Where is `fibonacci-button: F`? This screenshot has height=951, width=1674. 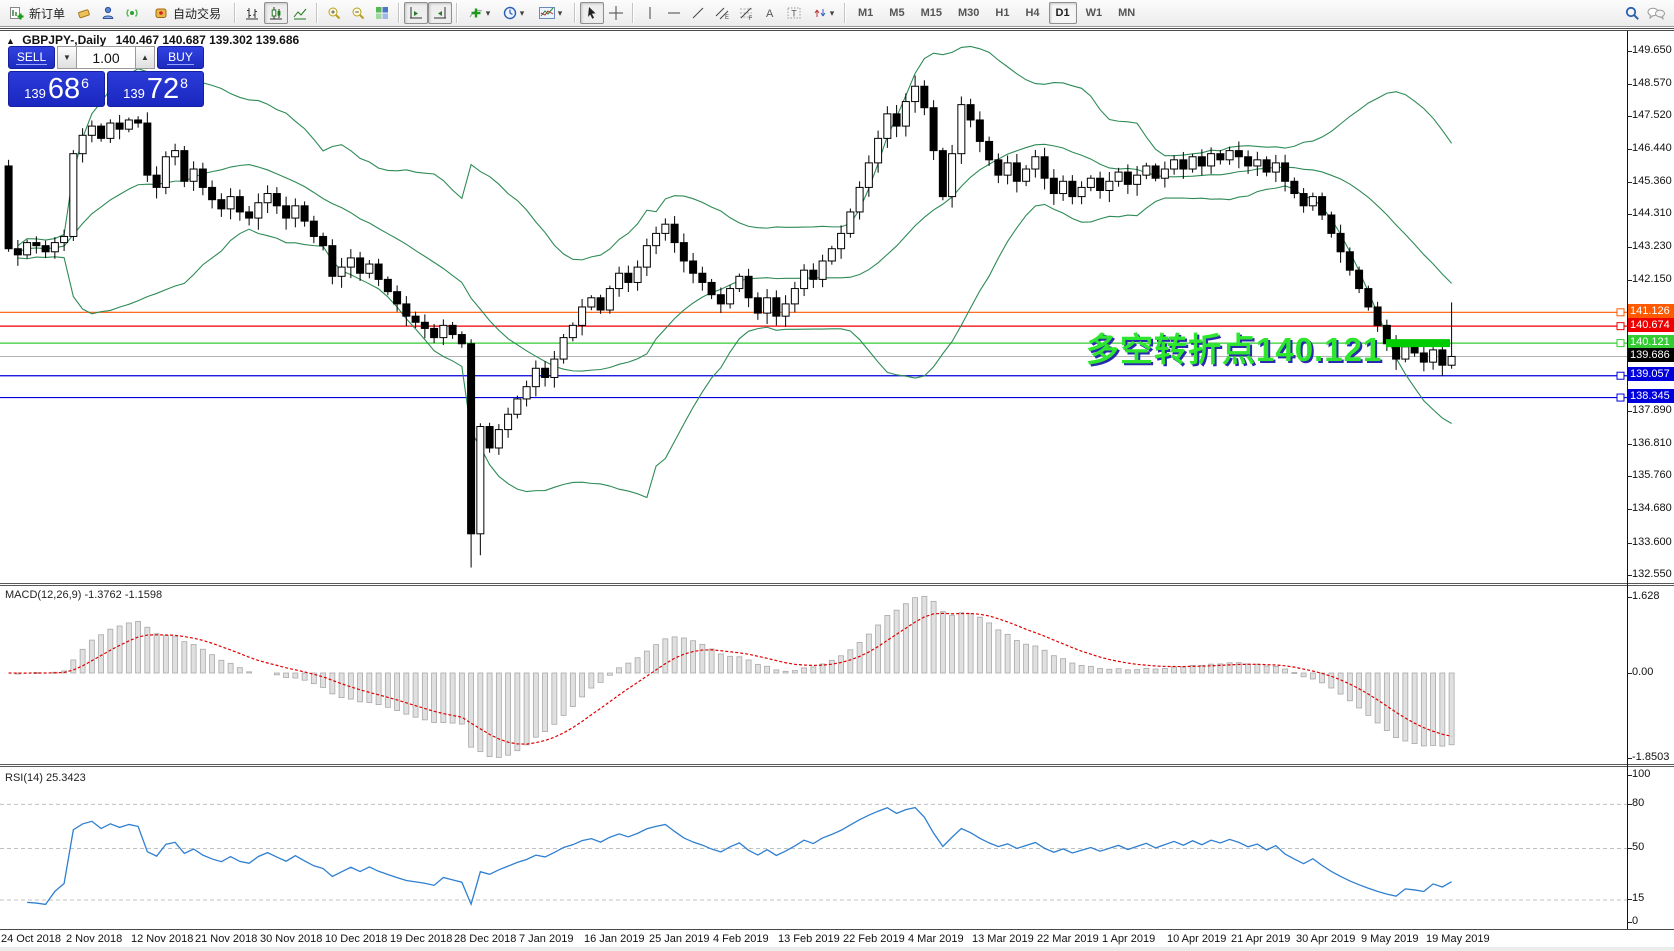 fibonacci-button: F is located at coordinates (746, 13).